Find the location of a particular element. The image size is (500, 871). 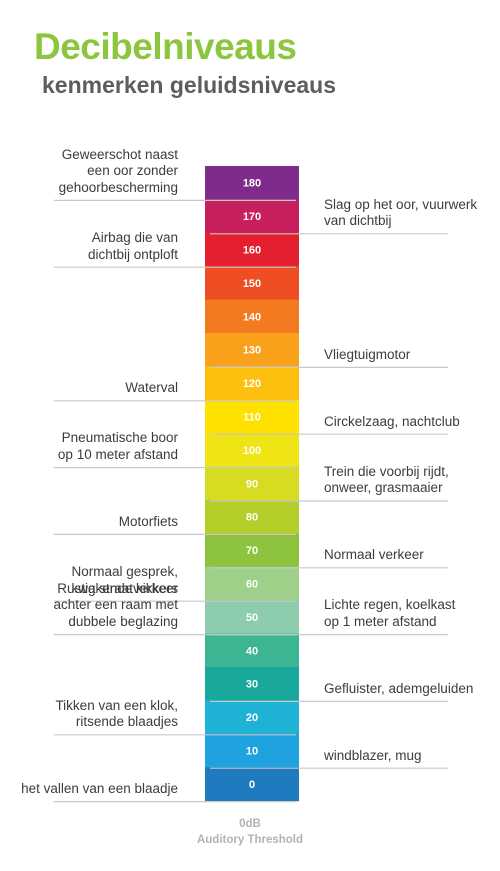

band-value-70: 70 is located at coordinates (252, 551).